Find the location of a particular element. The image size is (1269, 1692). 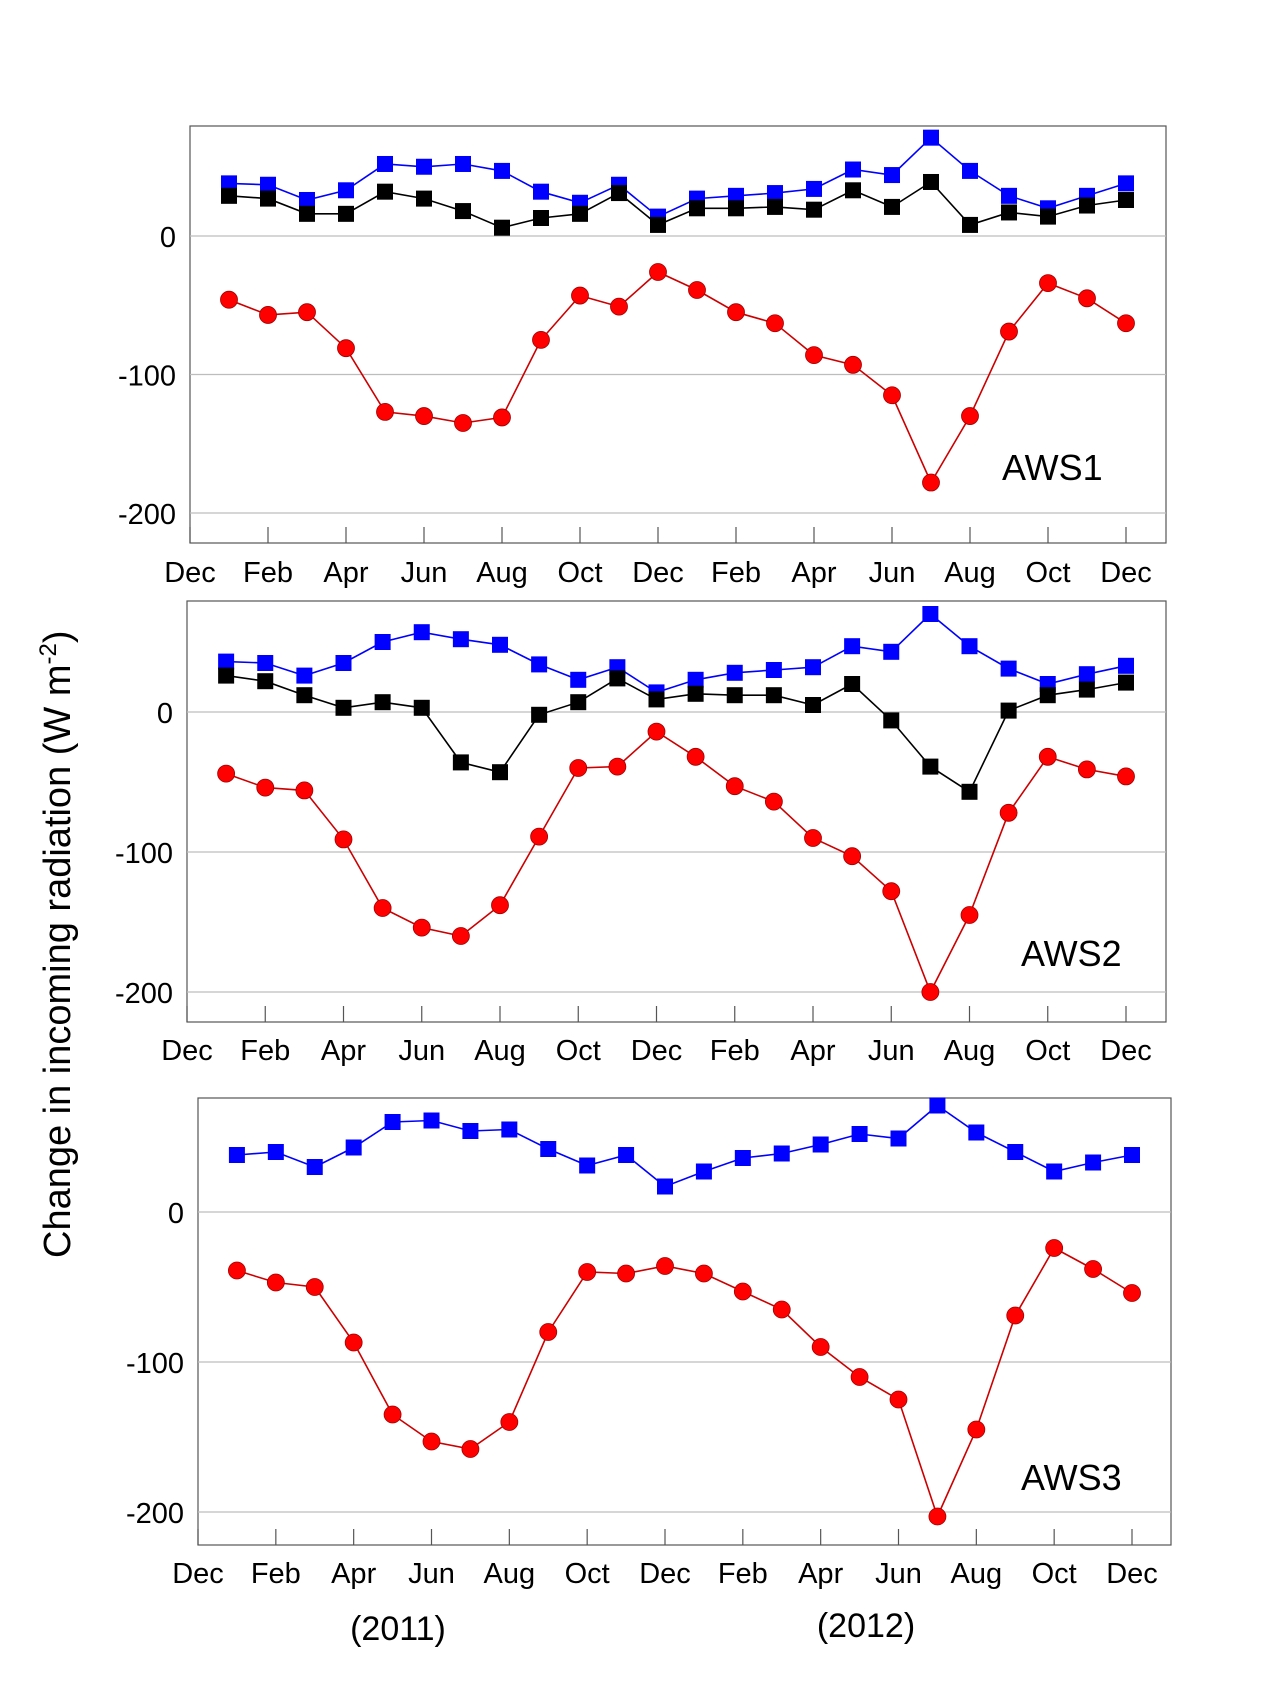

panel-2-x-tick-label: Apr is located at coordinates (343, 1051).